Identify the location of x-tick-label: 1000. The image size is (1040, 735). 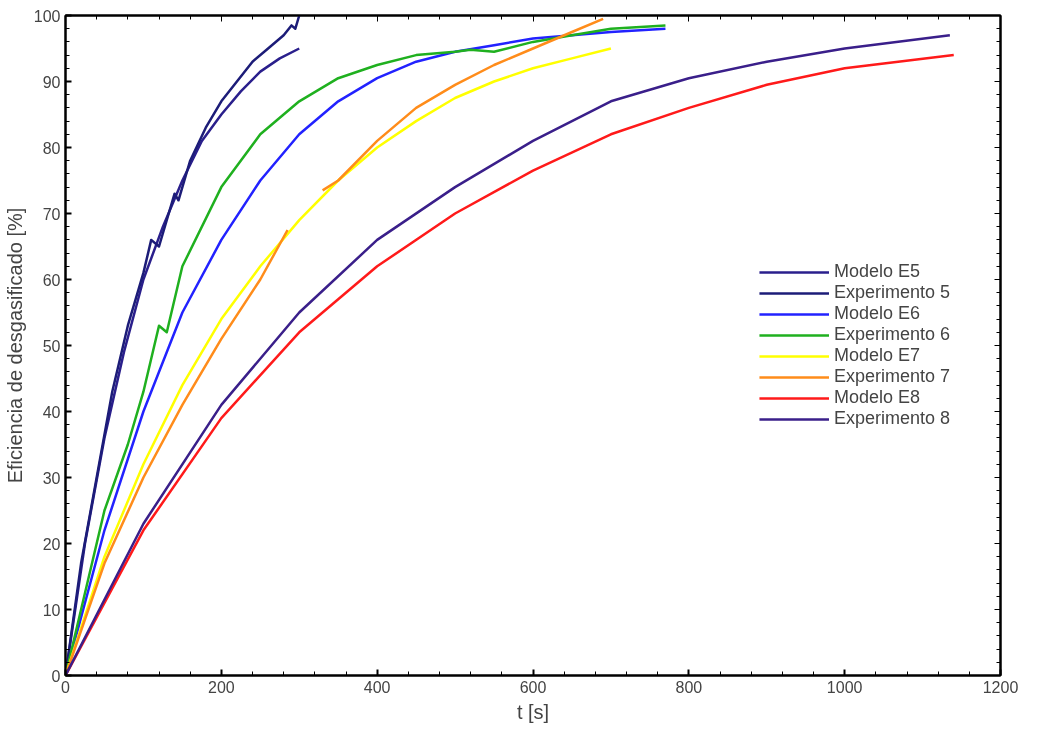
(844, 687).